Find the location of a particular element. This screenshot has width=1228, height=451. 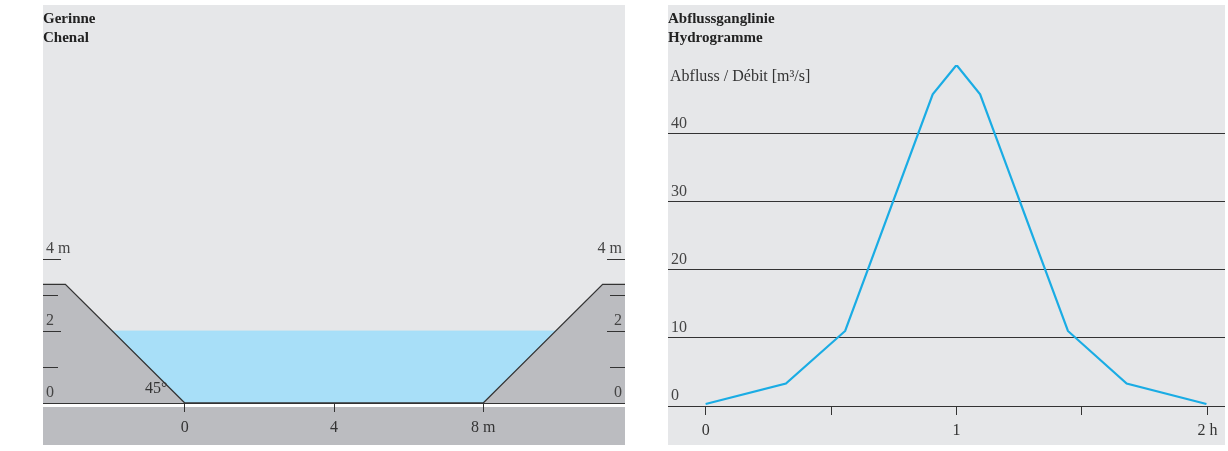

chart-title: Gerinne Chenal is located at coordinates (69, 27).